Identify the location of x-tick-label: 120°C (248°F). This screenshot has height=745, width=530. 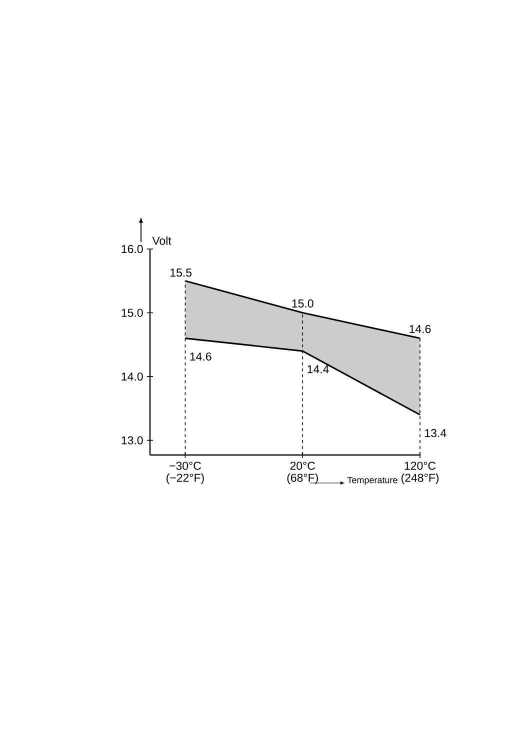
(420, 473).